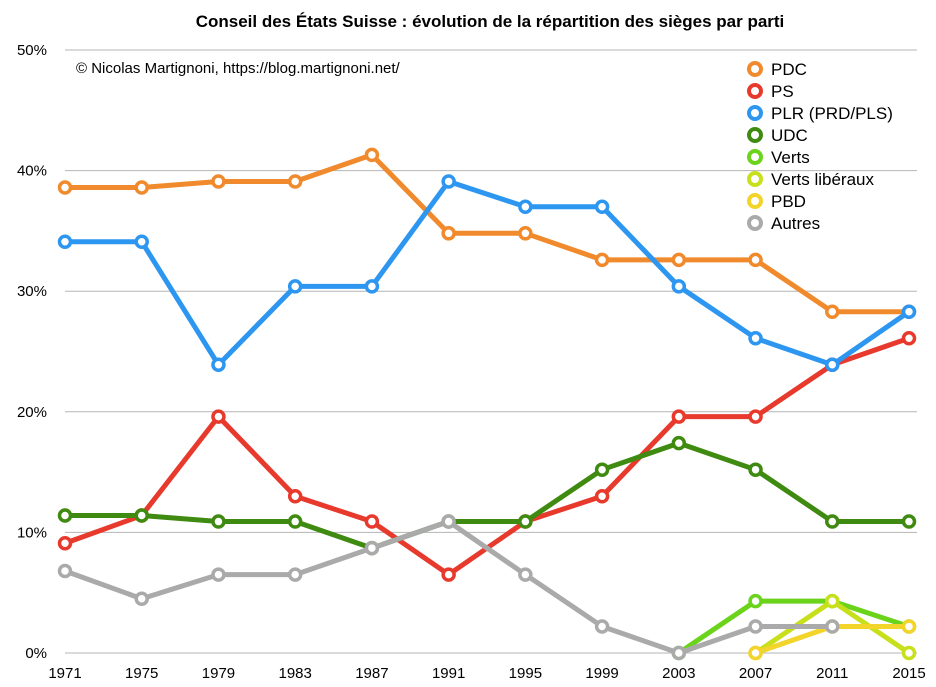 The width and height of the screenshot is (936, 687). I want to click on x-tick-label: 1971, so click(64, 673).